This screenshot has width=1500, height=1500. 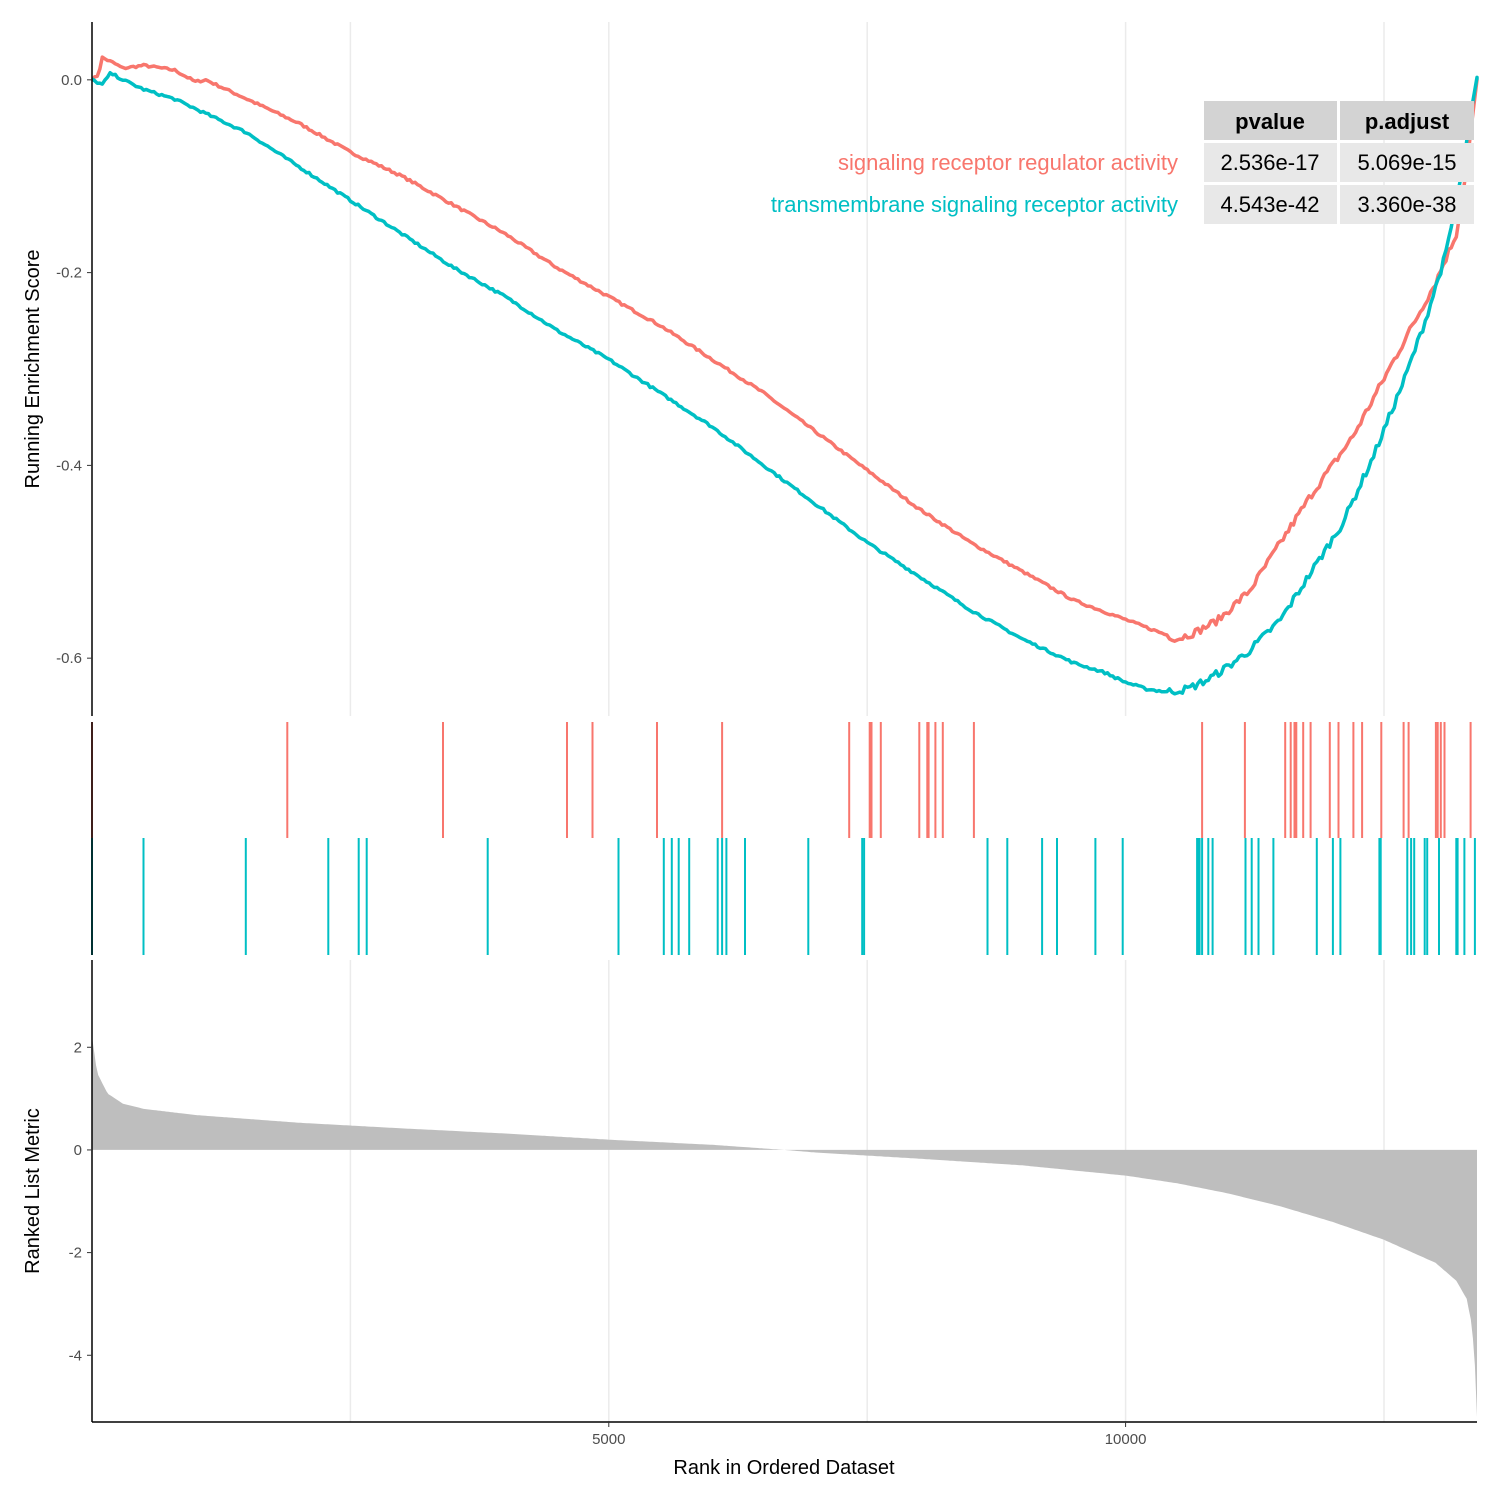 I want to click on table-cell-padjust-2: 3.360e-38, so click(x=1406, y=204).